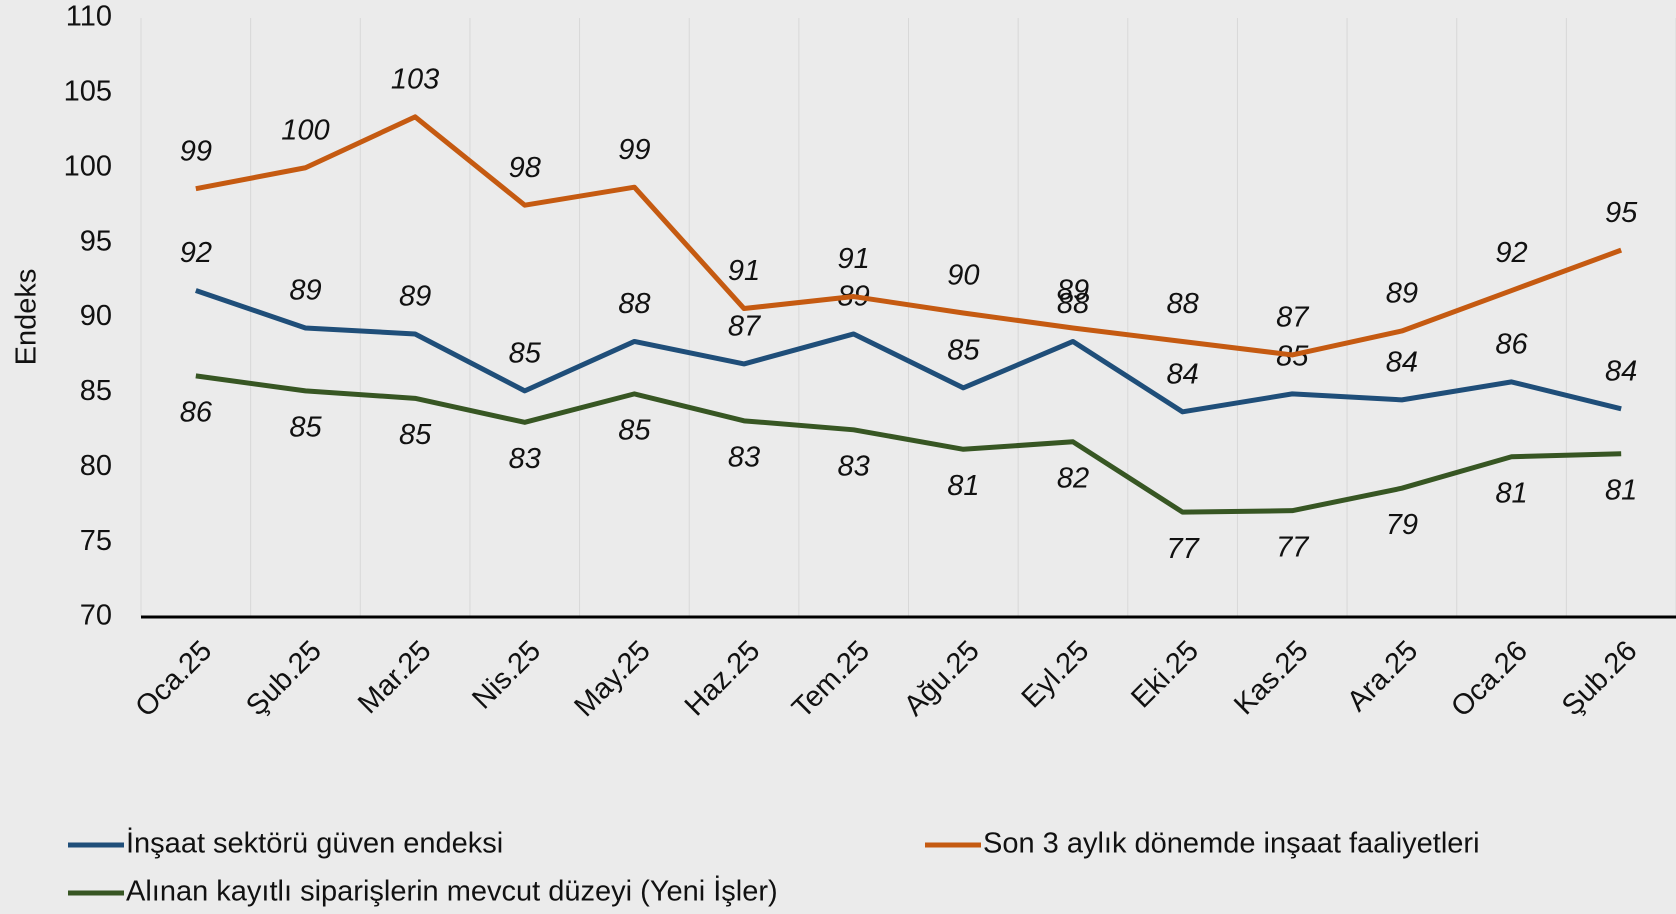 Image resolution: width=1676 pixels, height=914 pixels. What do you see at coordinates (963, 276) in the screenshot?
I see `data-label: 90` at bounding box center [963, 276].